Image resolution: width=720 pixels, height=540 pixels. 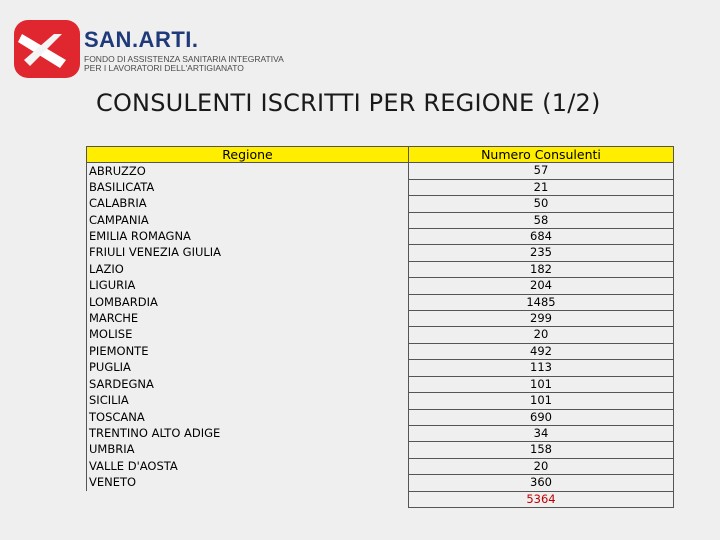 What do you see at coordinates (247, 187) in the screenshot?
I see `region-cell: BASILICATA` at bounding box center [247, 187].